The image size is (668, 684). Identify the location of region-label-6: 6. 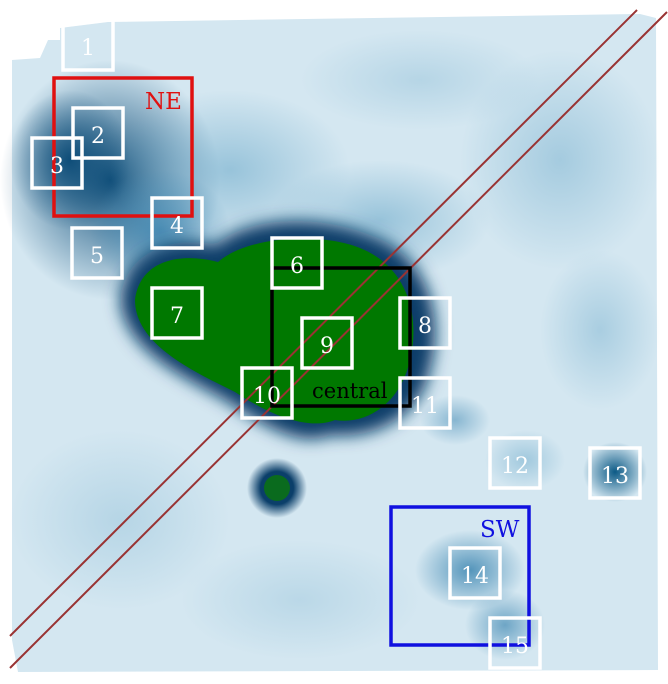
(297, 266).